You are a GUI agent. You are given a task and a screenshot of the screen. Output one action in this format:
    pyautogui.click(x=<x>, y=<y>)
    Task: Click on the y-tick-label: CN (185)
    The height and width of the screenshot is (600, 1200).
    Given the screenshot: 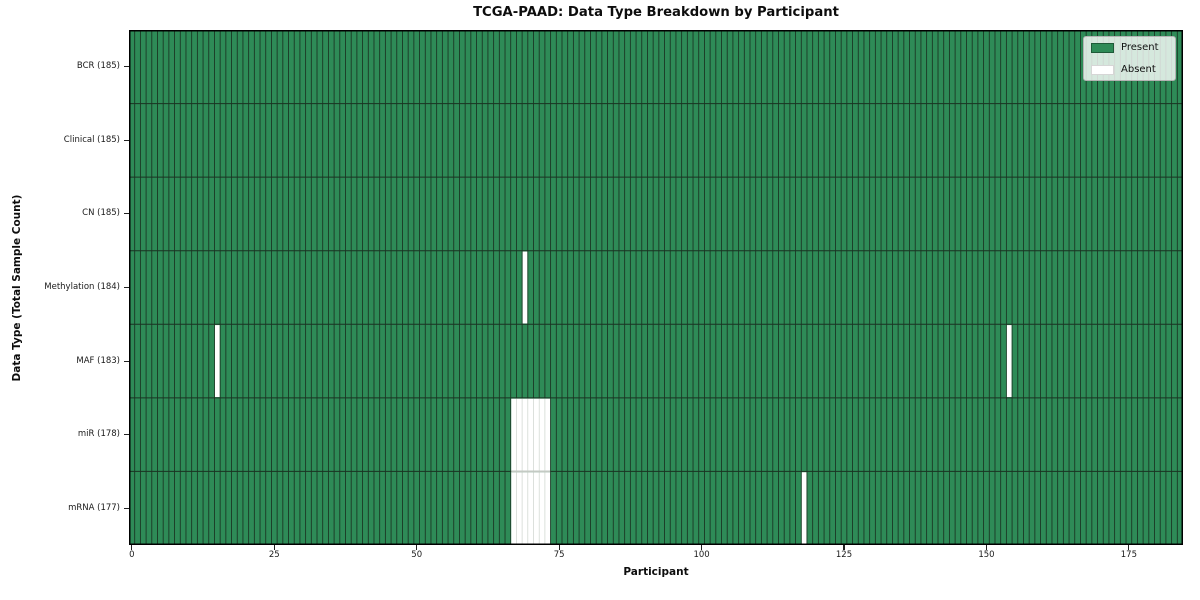 What is the action you would take?
    pyautogui.click(x=101, y=213)
    